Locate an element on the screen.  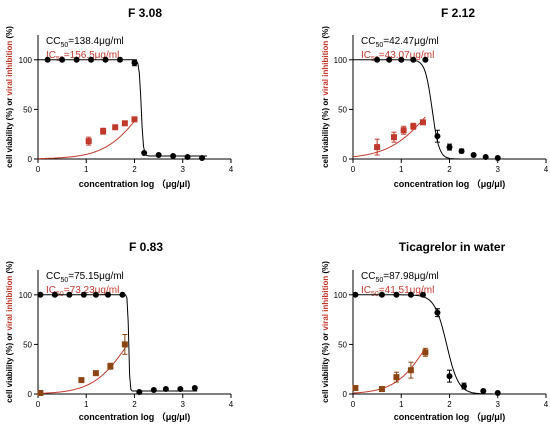
ic50-value: =73.23μg/ml is located at coordinates (92, 290).